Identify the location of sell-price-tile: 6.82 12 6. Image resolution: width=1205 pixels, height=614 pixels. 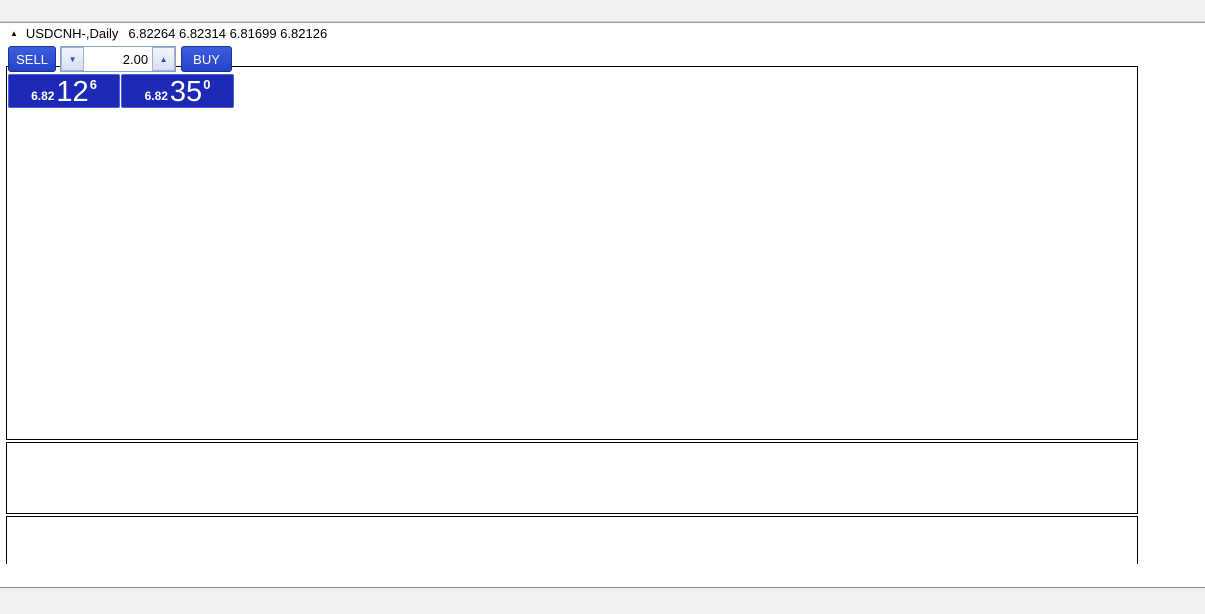
(64, 91).